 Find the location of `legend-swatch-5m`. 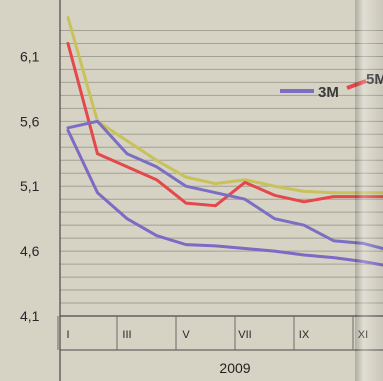

legend-swatch-5m is located at coordinates (356, 84).